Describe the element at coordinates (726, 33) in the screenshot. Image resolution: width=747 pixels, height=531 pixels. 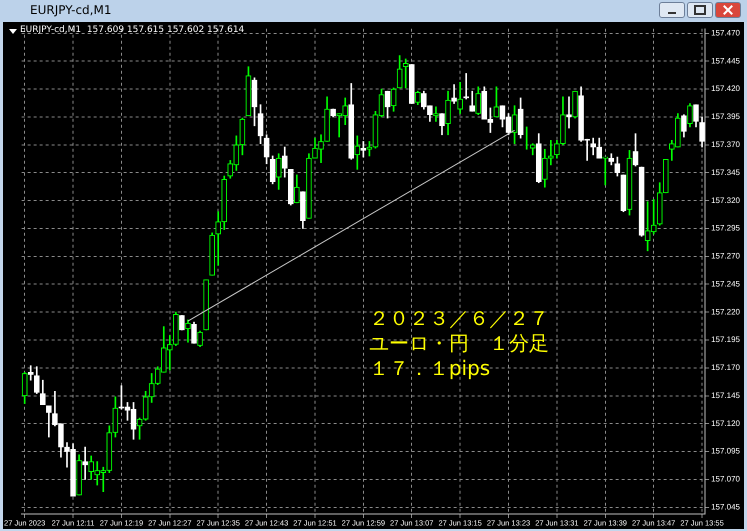
I see `y-tick-label: 157.470` at that location.